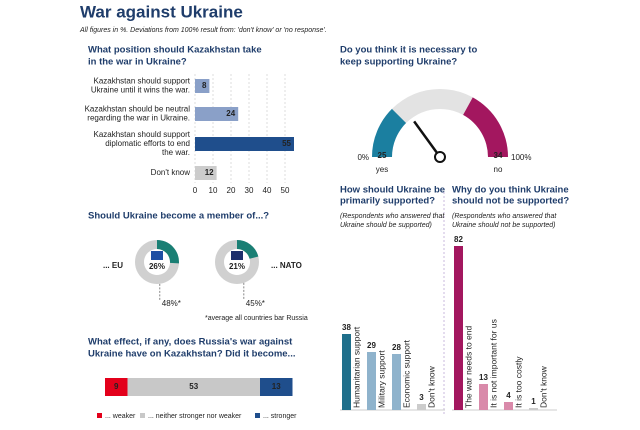 The width and height of the screenshot is (640, 430). What do you see at coordinates (406, 373) in the screenshot?
I see `category-label: Economic support` at bounding box center [406, 373].